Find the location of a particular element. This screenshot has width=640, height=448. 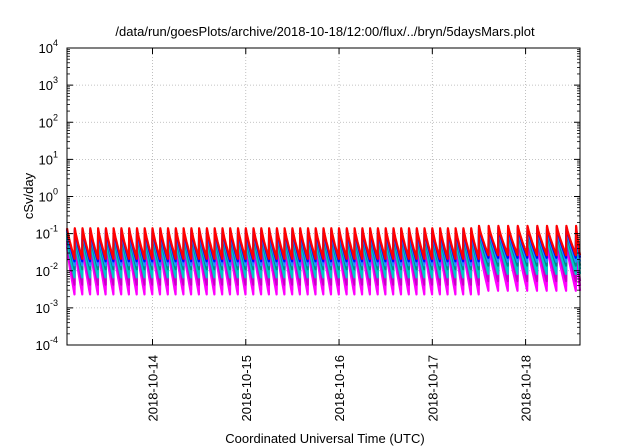

x-tick-label: 2018-10-17 is located at coordinates (432, 388).